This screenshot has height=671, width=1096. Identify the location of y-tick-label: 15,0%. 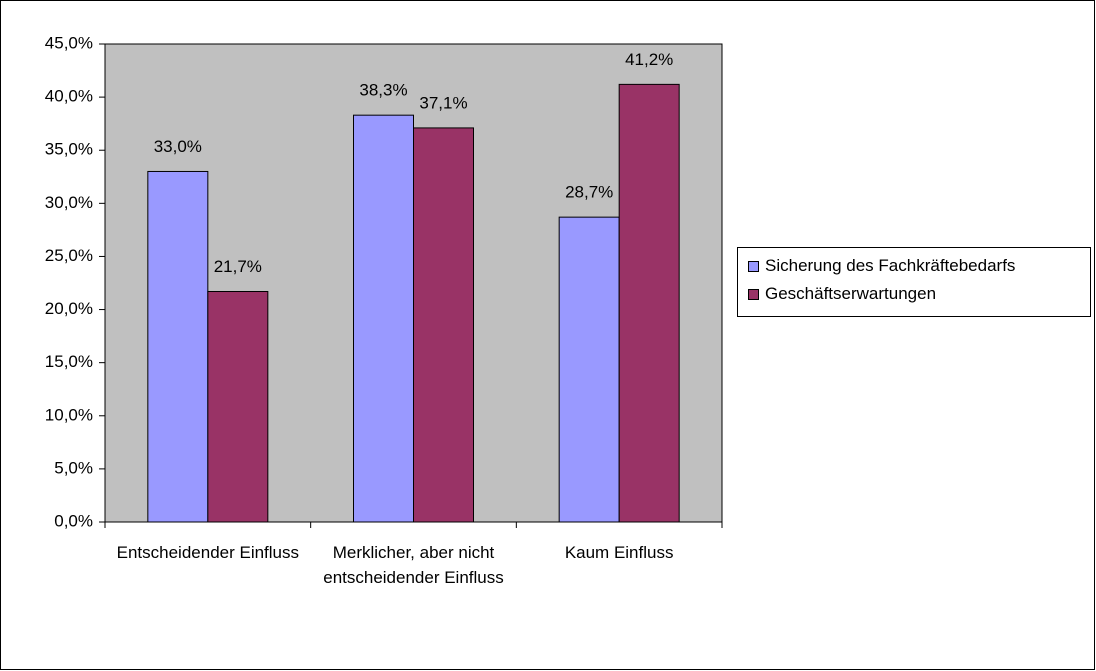
(69, 361).